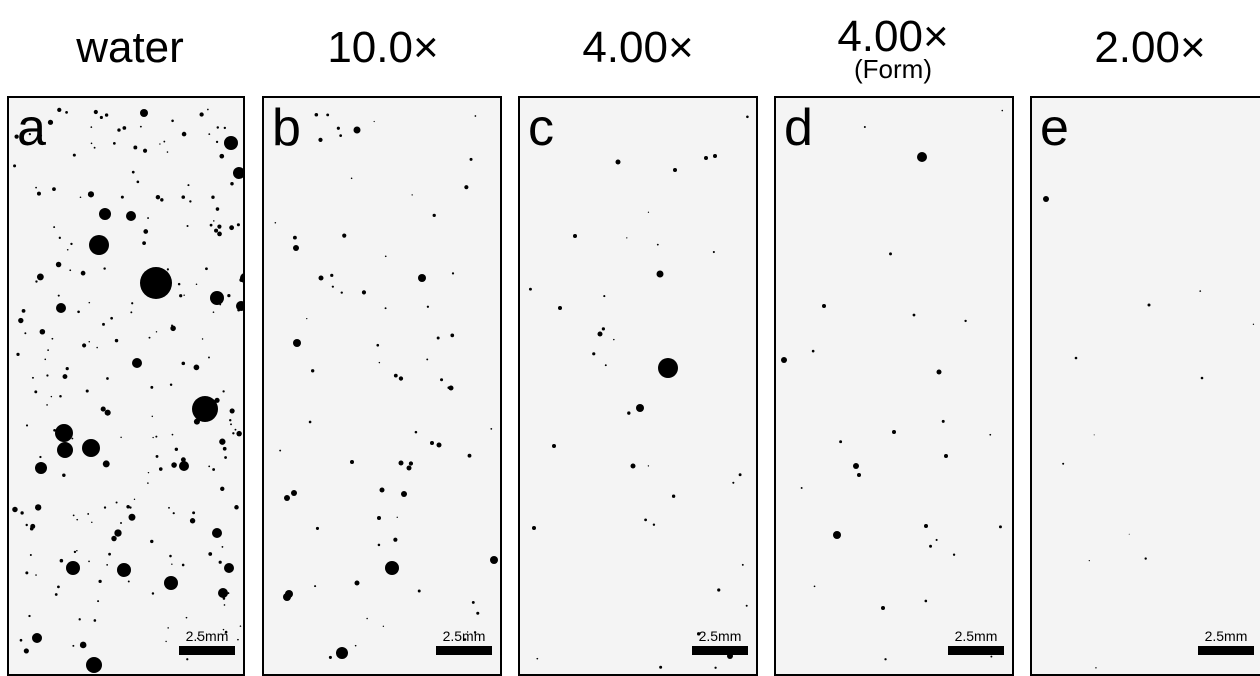  I want to click on scale-bar-line, so click(1226, 650).